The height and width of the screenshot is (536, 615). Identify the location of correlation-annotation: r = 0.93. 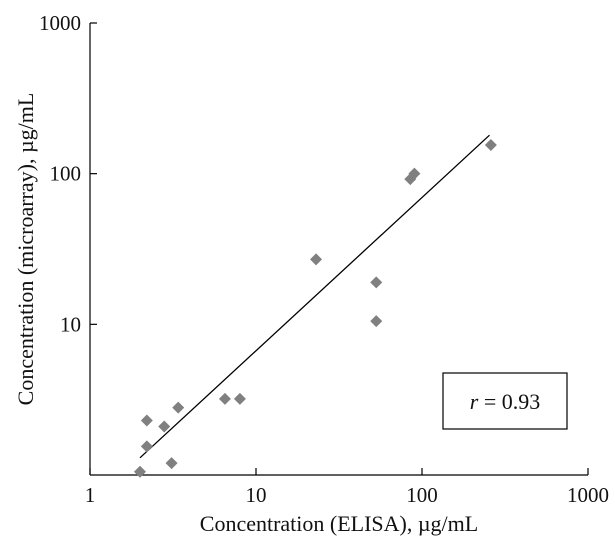
(505, 401).